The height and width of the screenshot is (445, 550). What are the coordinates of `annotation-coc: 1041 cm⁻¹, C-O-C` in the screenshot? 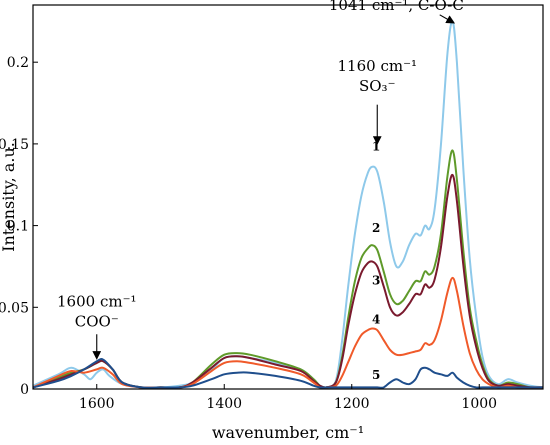 It's located at (396, 12).